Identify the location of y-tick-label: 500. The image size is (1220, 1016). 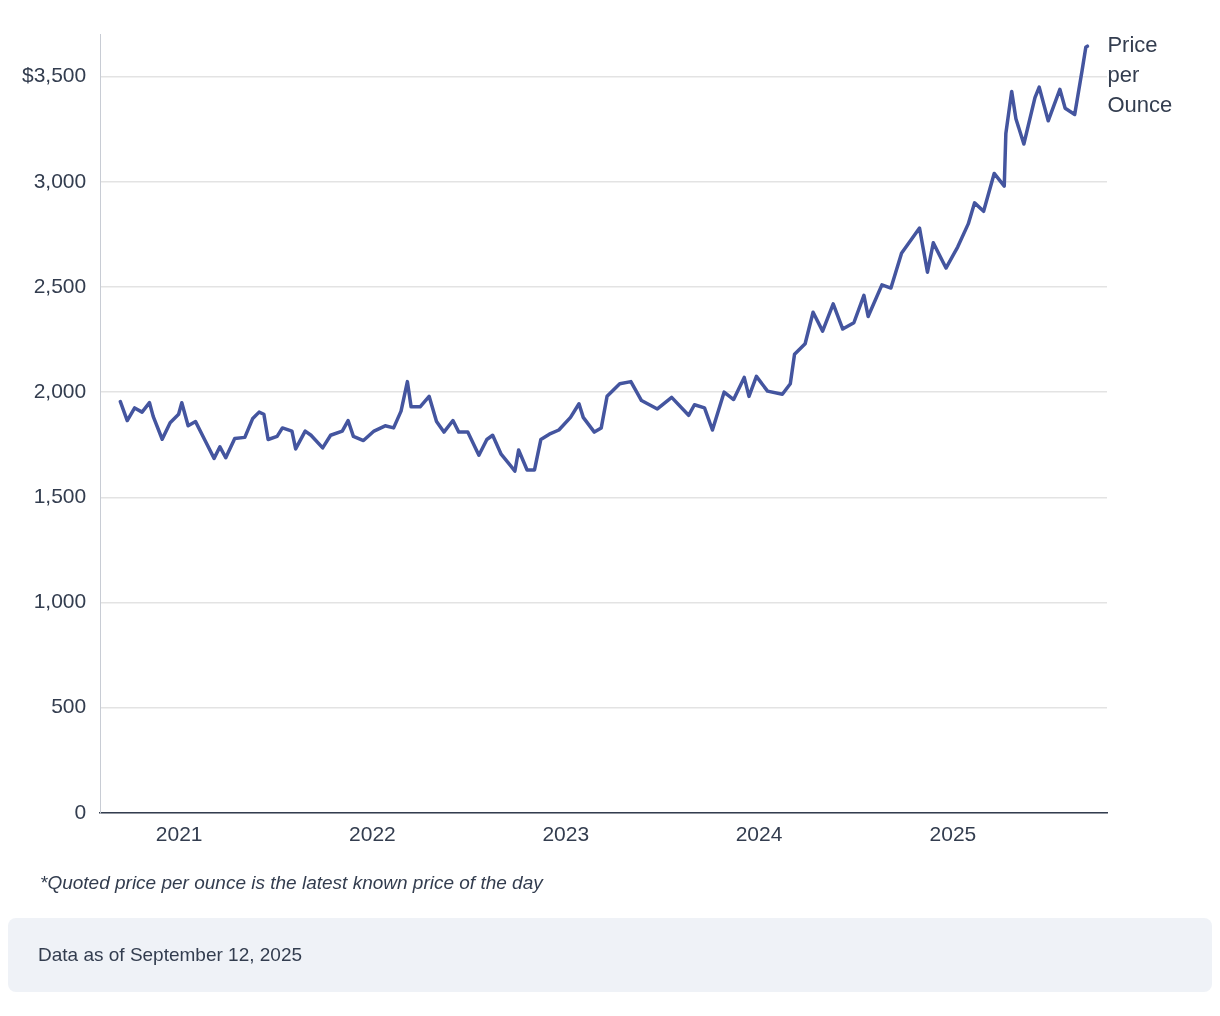
(69, 706).